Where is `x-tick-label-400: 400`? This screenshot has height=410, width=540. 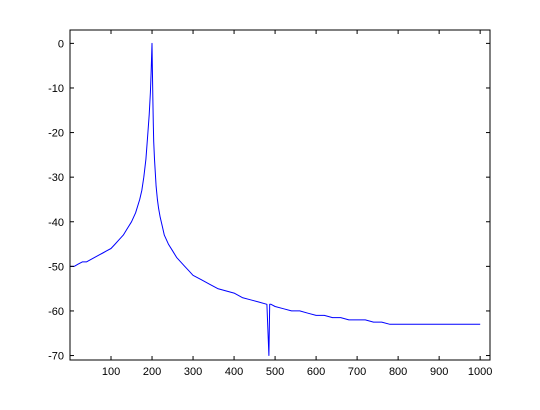 x-tick-label-400: 400 is located at coordinates (234, 372).